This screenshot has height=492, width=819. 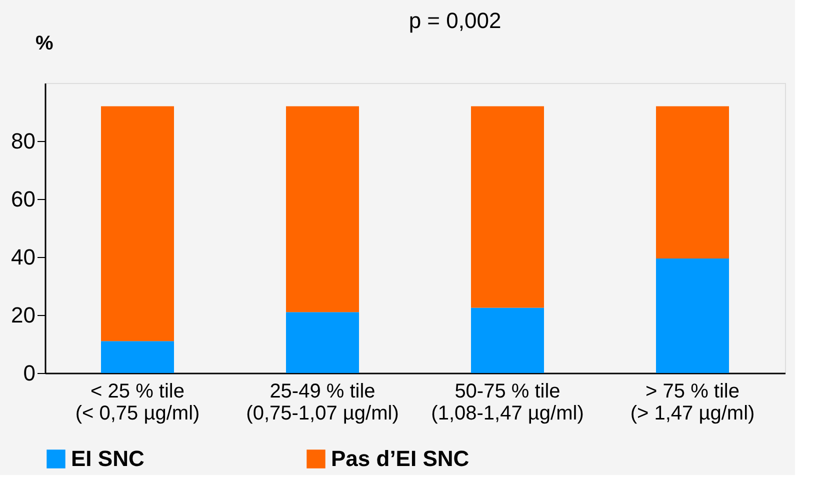 What do you see at coordinates (107, 458) in the screenshot?
I see `legend-label: EI SNC` at bounding box center [107, 458].